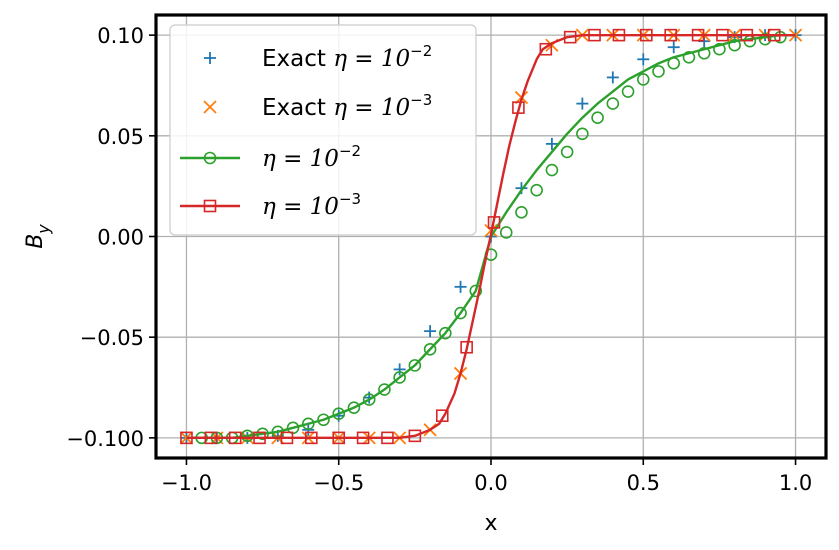 The image size is (839, 550). What do you see at coordinates (186, 483) in the screenshot?
I see `x-tick-label: −1.0` at bounding box center [186, 483].